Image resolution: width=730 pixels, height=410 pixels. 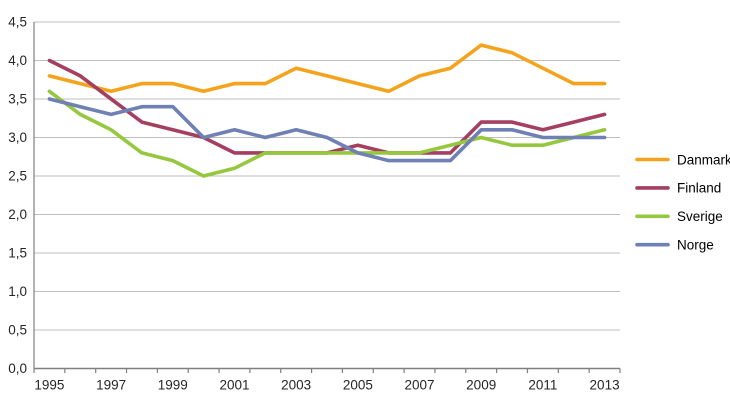 What do you see at coordinates (296, 385) in the screenshot?
I see `x-axis-label: 2003` at bounding box center [296, 385].